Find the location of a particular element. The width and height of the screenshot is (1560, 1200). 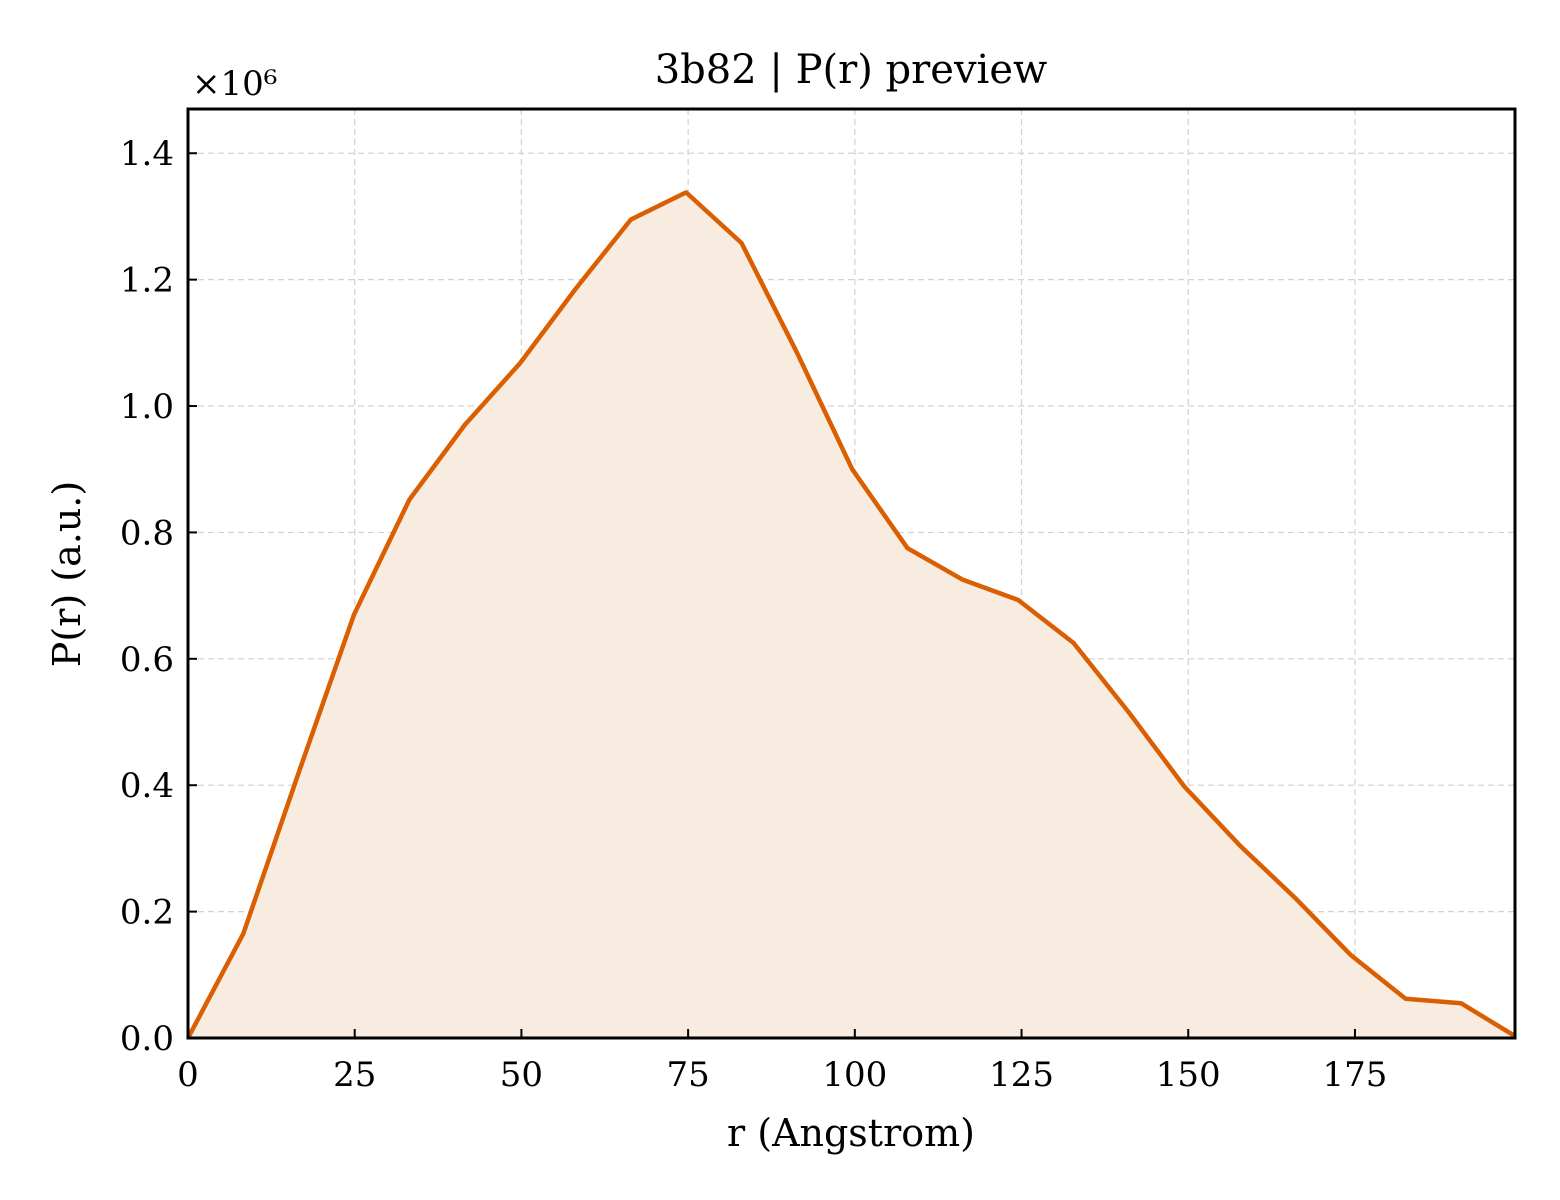

x-tick-label: 50 is located at coordinates (521, 1075).